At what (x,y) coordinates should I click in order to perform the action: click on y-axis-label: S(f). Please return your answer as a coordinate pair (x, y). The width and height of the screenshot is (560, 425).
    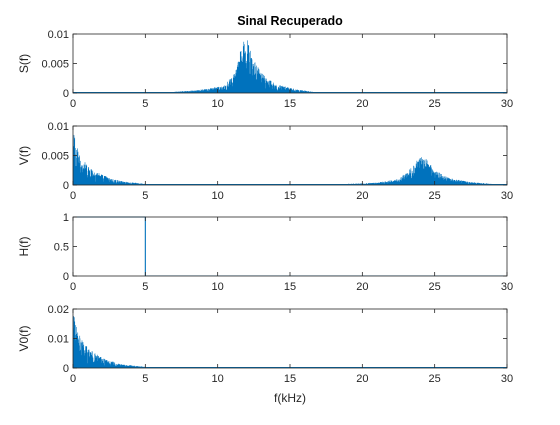
    Looking at the image, I should click on (24, 63).